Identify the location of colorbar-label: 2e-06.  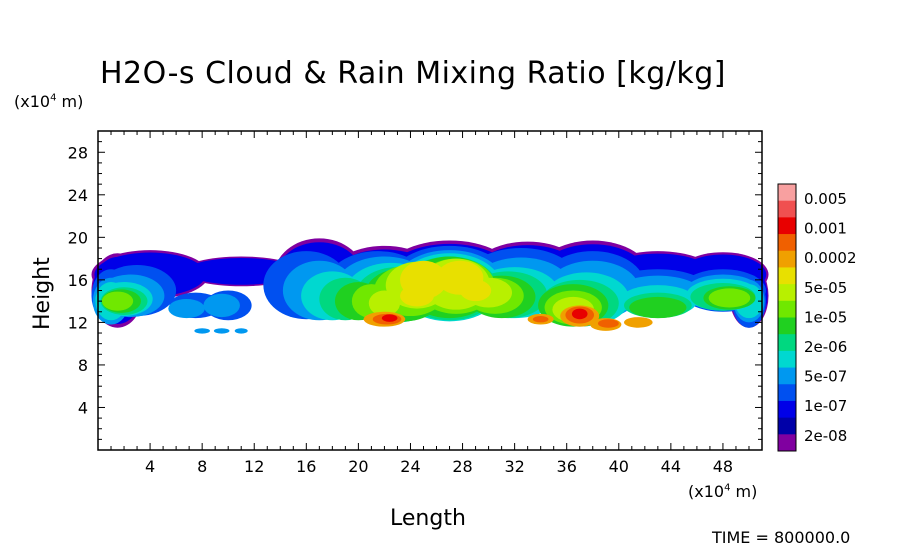
(825, 347).